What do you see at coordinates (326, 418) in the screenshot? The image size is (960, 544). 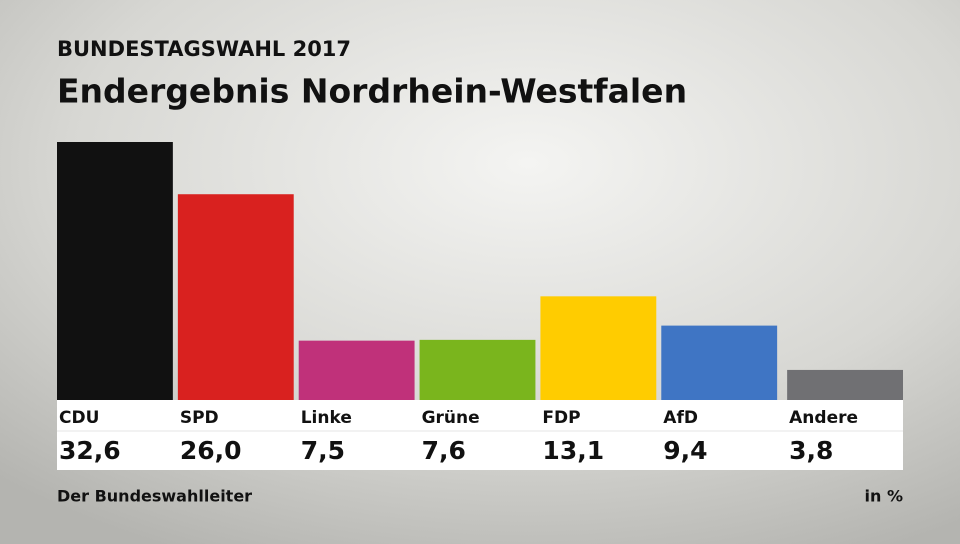 I see `category-label: Linke` at bounding box center [326, 418].